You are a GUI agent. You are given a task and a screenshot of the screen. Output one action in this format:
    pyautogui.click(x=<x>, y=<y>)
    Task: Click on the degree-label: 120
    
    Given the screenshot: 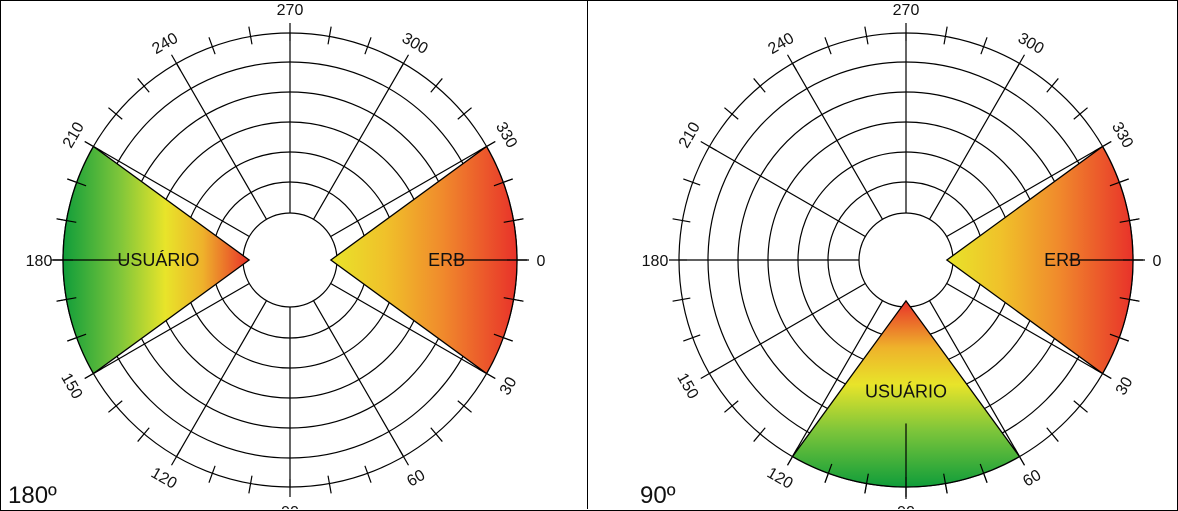 What is the action you would take?
    pyautogui.click(x=780, y=479)
    